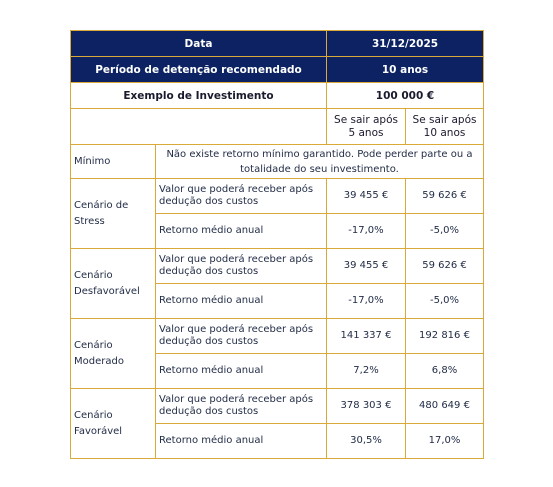  Describe the element at coordinates (89, 221) in the screenshot. I see `scenario-name-line2: Stress` at that location.